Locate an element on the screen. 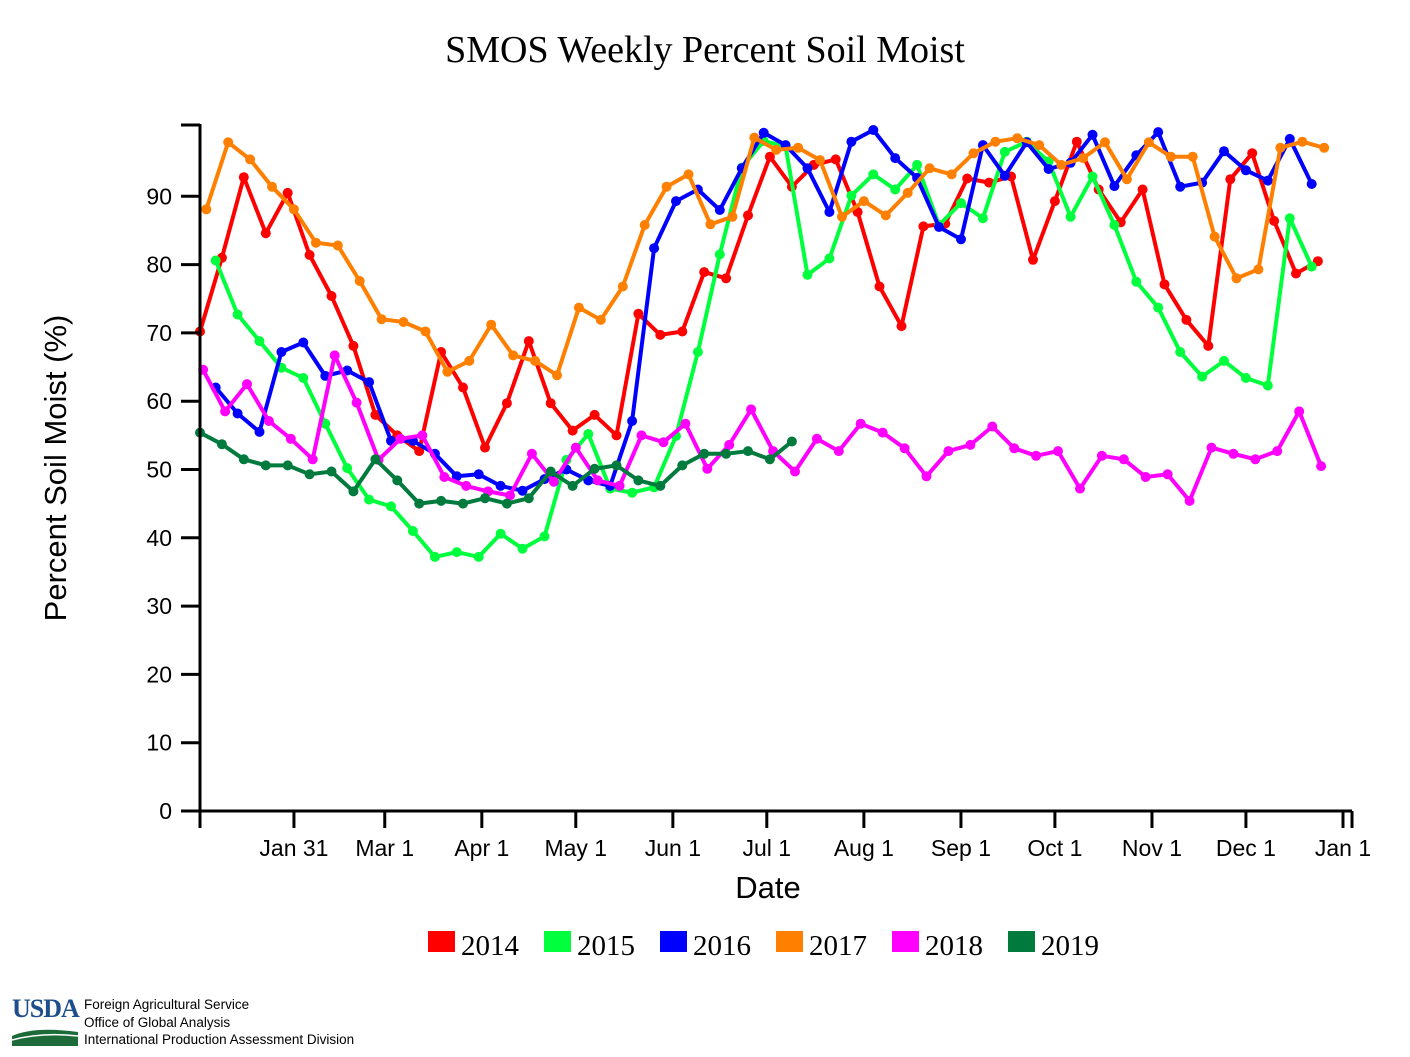 Image resolution: width=1410 pixels, height=1057 pixels. y-tick-label-50: 50 is located at coordinates (159, 470).